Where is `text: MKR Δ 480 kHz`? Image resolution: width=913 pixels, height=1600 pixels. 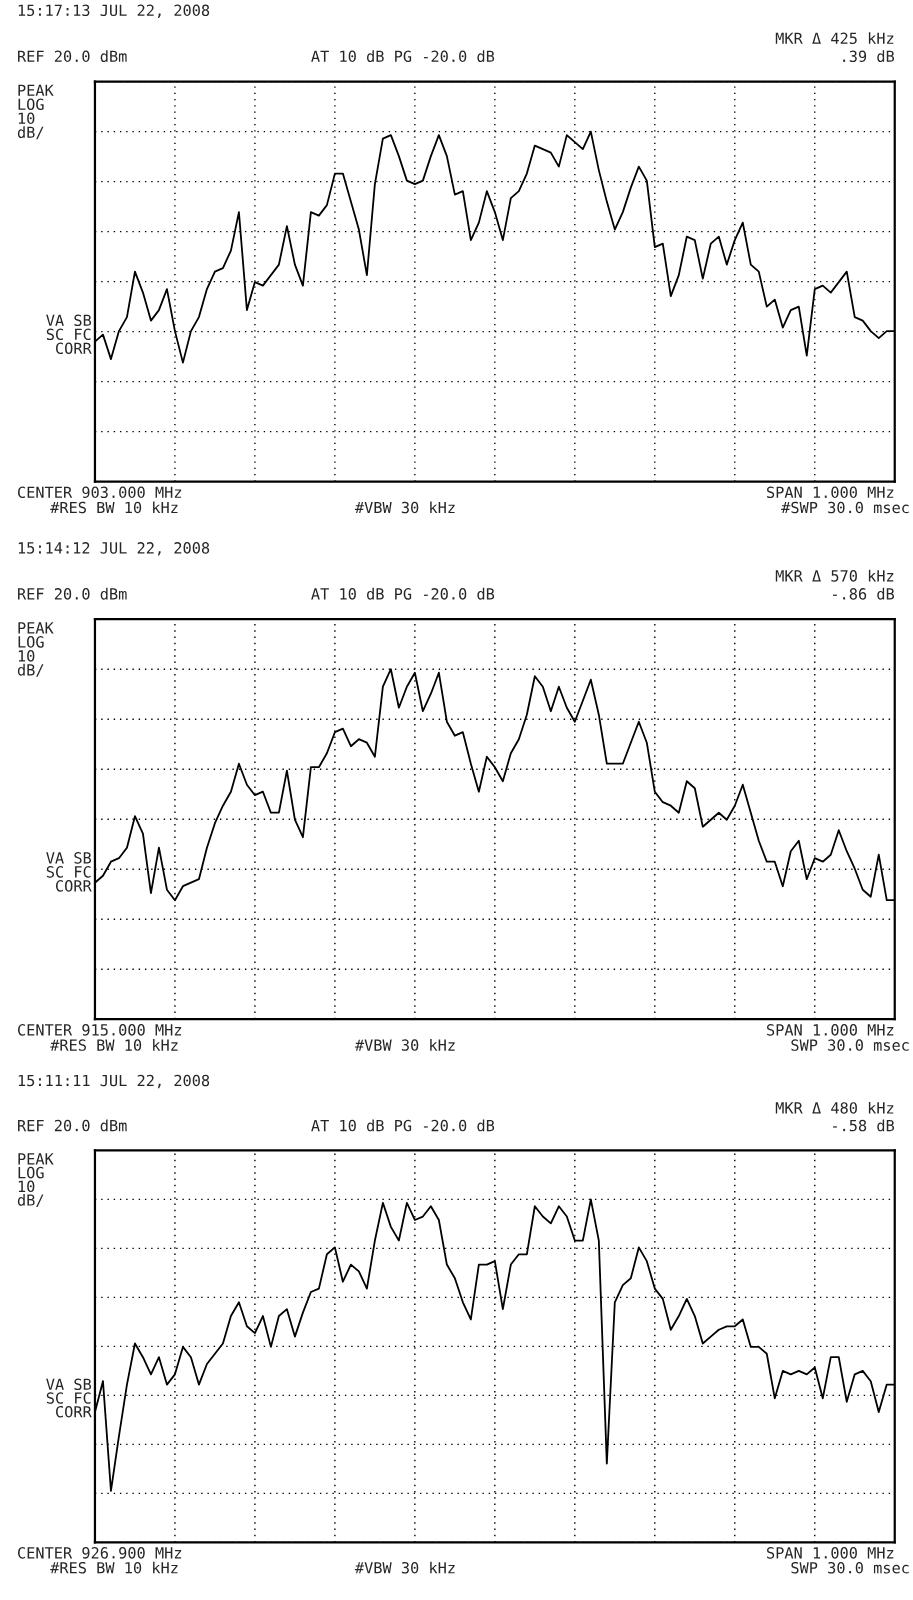 text: MKR Δ 480 kHz is located at coordinates (834, 1107).